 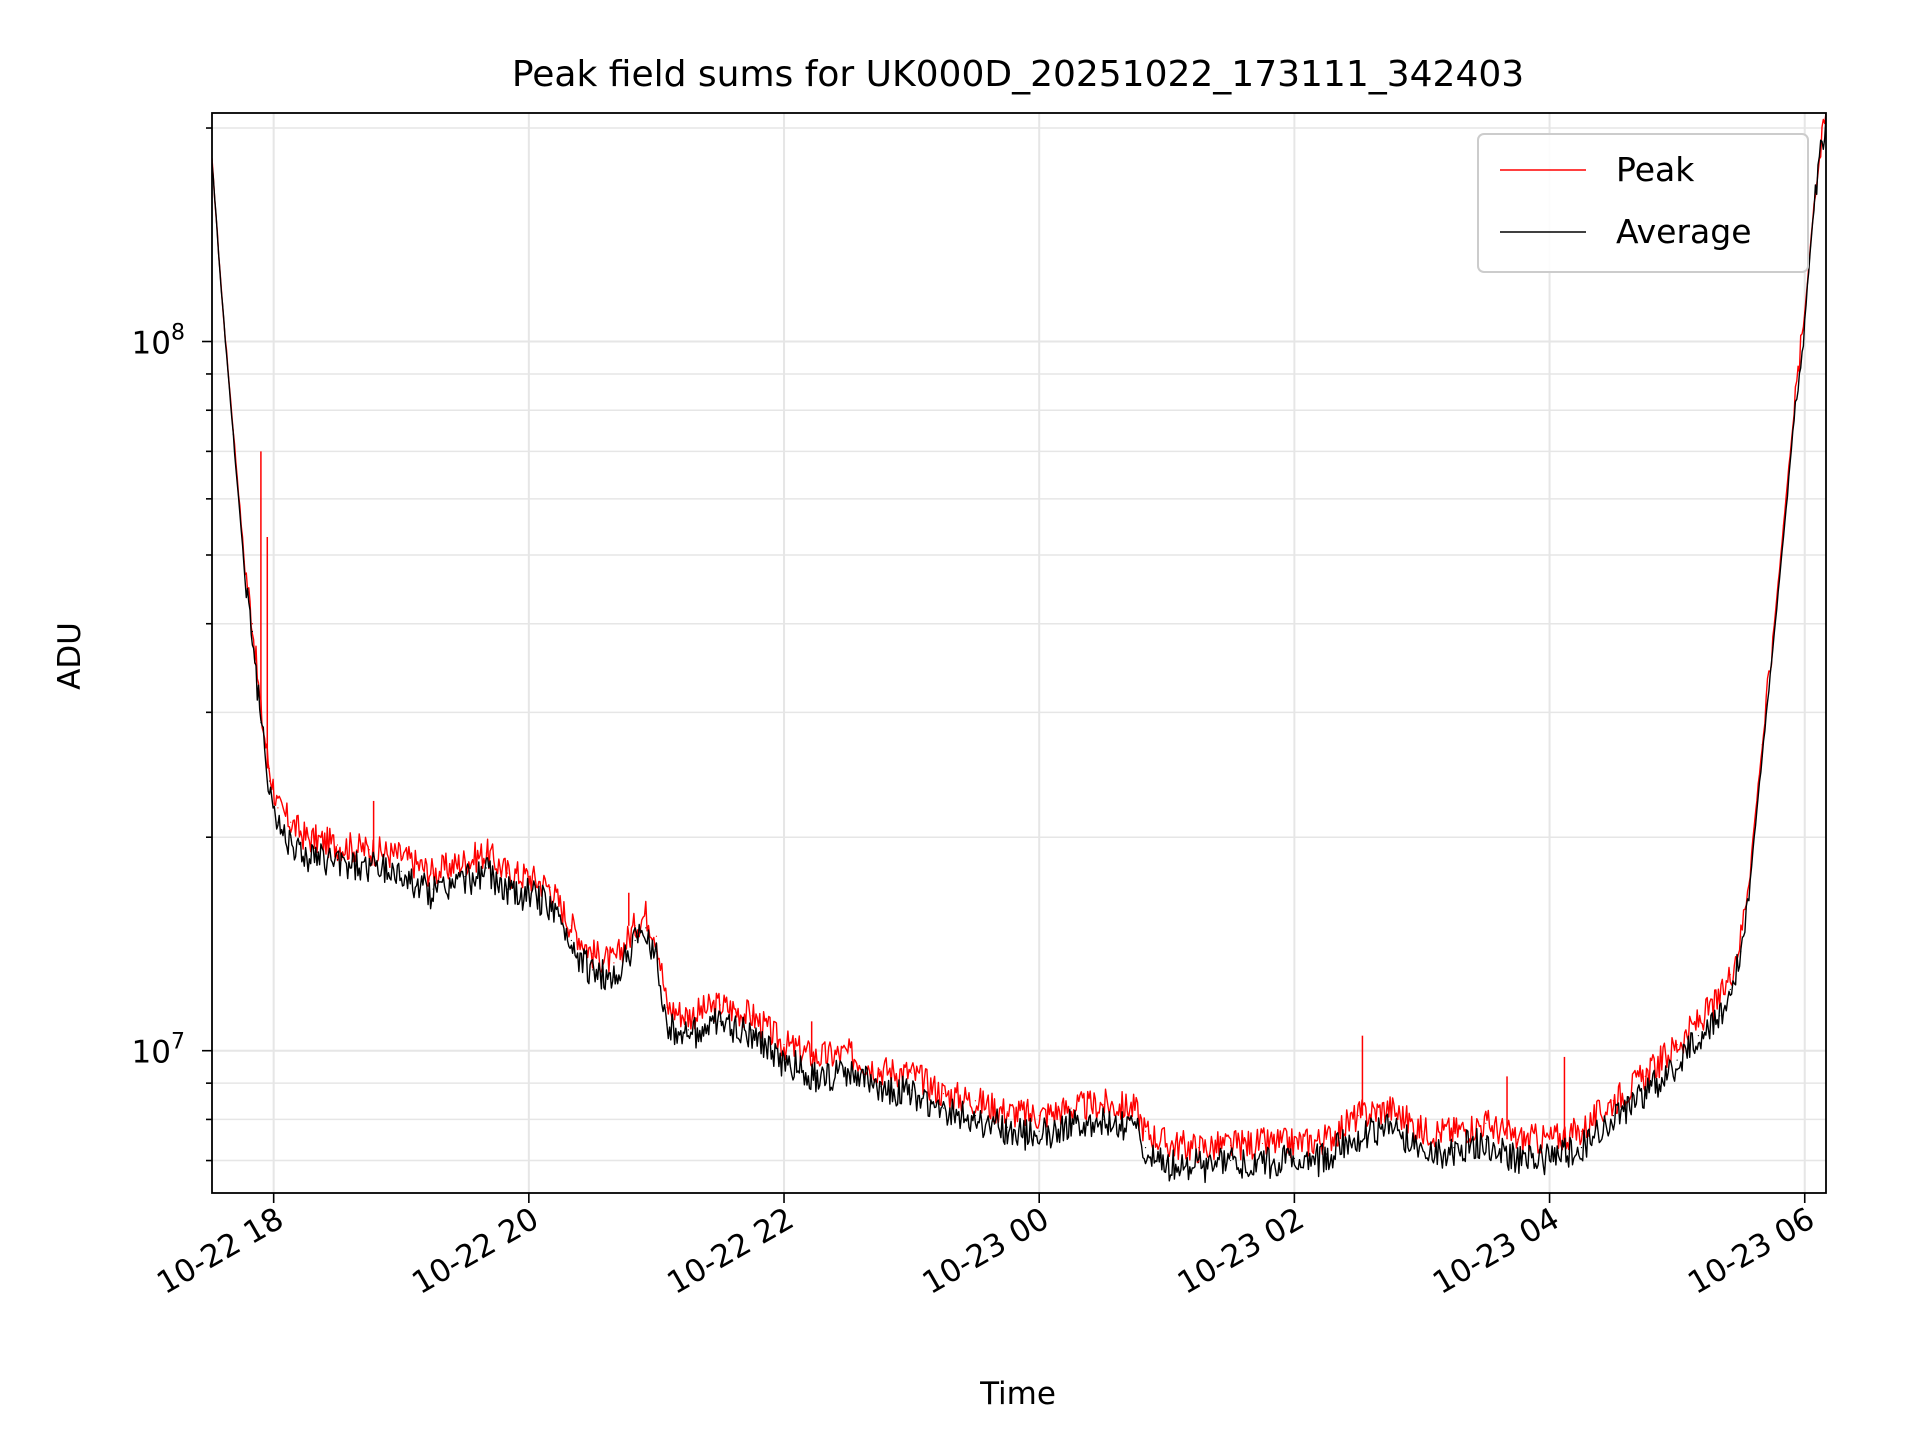 What do you see at coordinates (1017, 1394) in the screenshot?
I see `x-axis-label: Time` at bounding box center [1017, 1394].